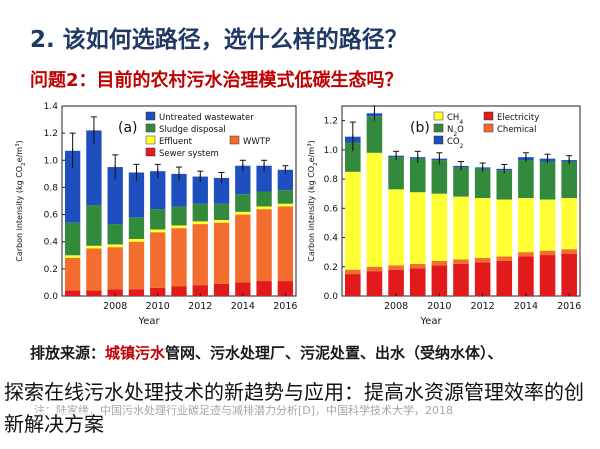  What do you see at coordinates (331, 239) in the screenshot?
I see `y-tick-label: 0.4` at bounding box center [331, 239].